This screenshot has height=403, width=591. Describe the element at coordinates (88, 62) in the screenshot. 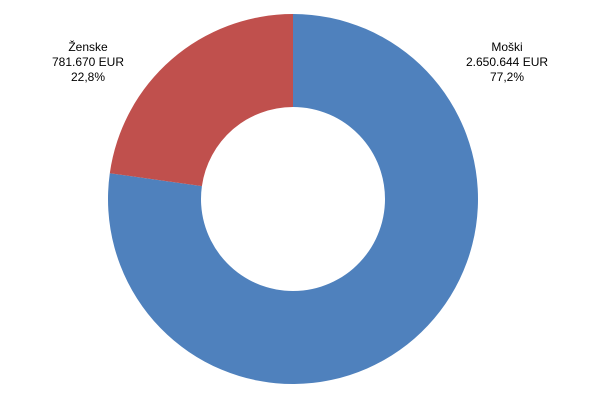

I see `slice-value: 781.670 EUR` at that location.